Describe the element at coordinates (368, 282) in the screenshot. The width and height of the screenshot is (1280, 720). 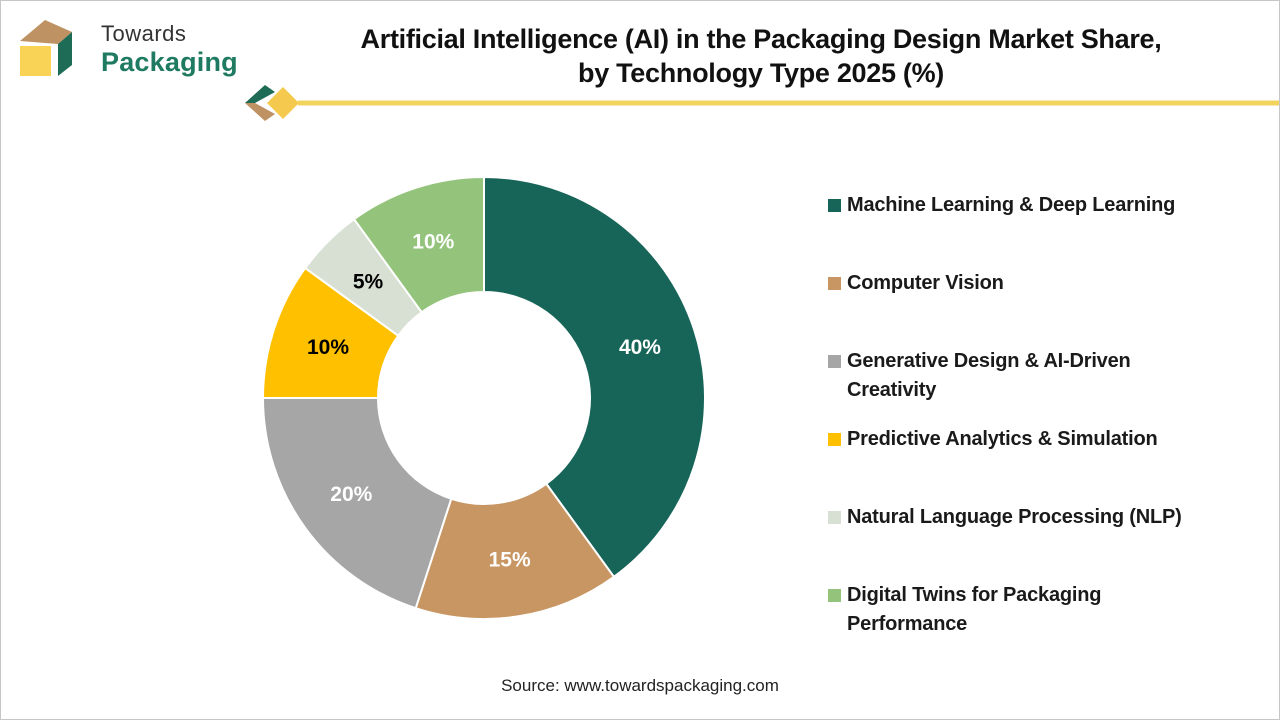
I see `slice-data-label-5: 5%` at that location.